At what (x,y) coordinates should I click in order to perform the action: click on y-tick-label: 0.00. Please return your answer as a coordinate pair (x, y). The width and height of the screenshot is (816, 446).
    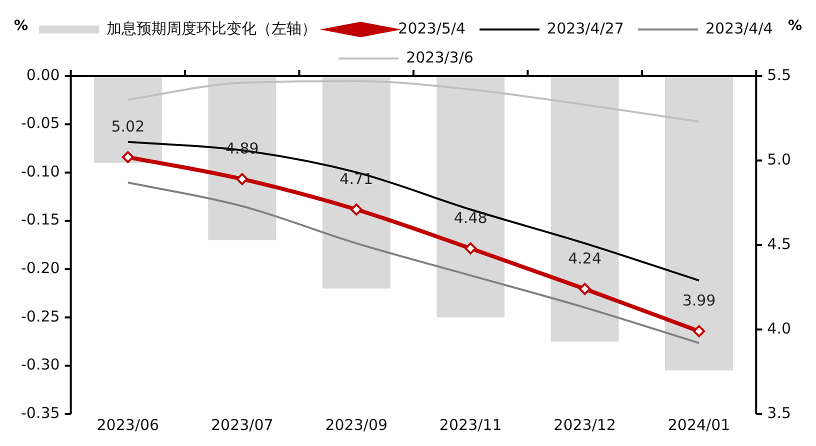
    Looking at the image, I should click on (43, 75).